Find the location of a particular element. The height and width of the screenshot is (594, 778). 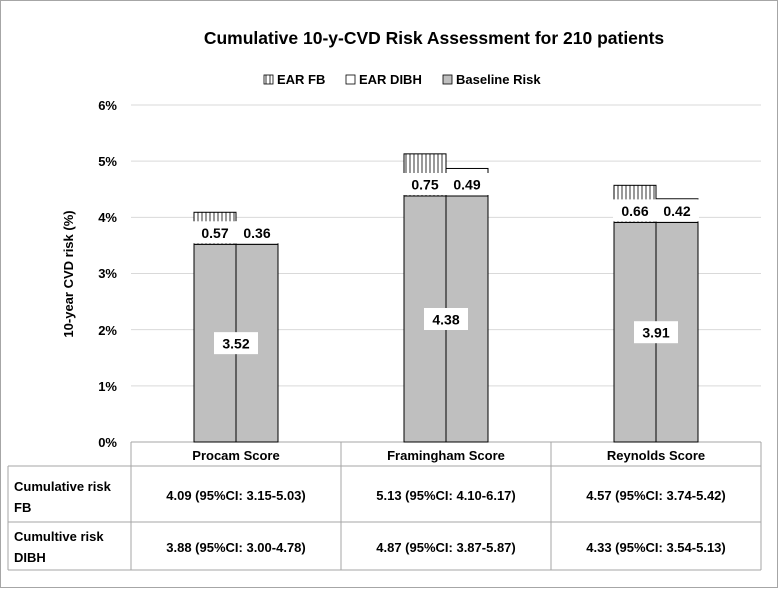

legend-swatch-ear-dibh is located at coordinates (350, 79).